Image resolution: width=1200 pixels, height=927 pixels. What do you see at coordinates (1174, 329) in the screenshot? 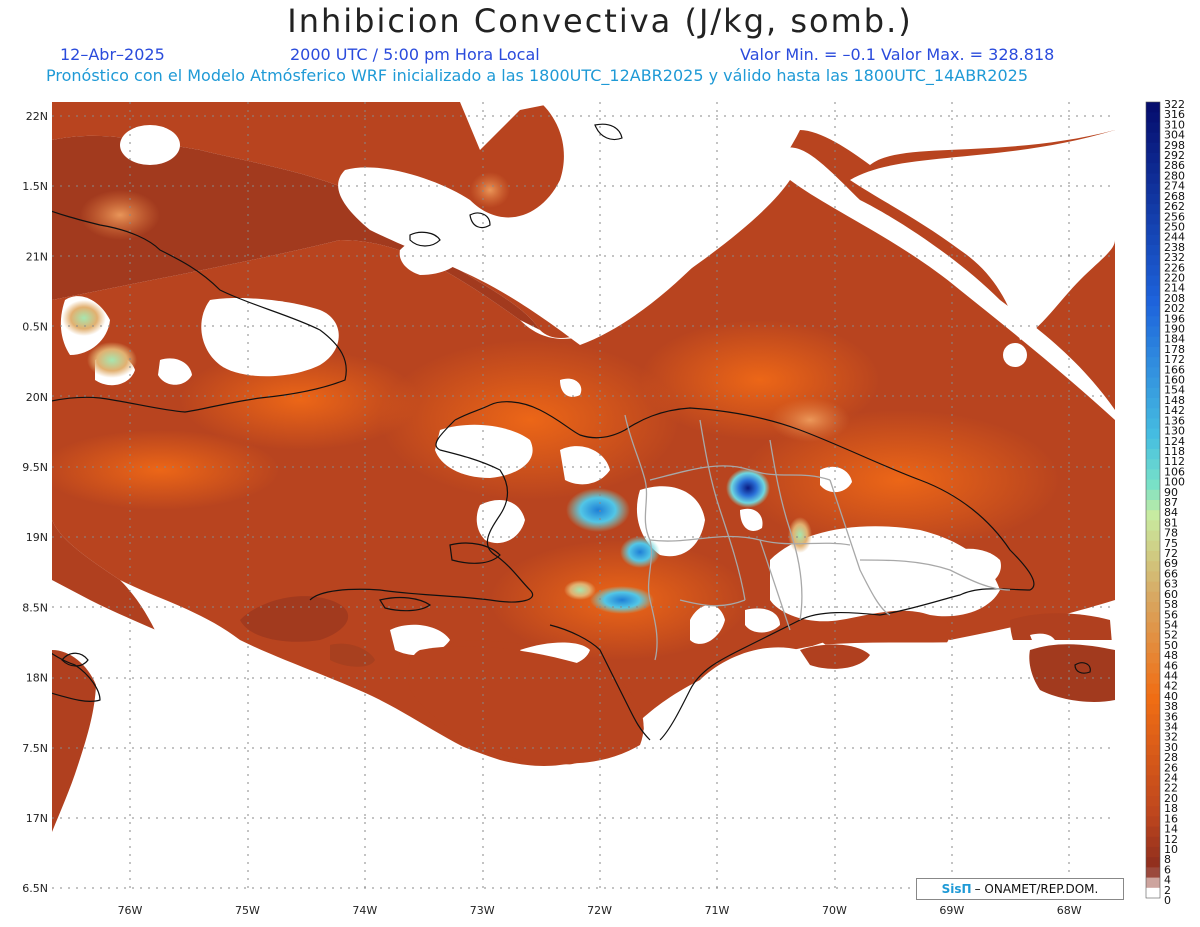
I see `colorbar-label: 190` at bounding box center [1174, 329].